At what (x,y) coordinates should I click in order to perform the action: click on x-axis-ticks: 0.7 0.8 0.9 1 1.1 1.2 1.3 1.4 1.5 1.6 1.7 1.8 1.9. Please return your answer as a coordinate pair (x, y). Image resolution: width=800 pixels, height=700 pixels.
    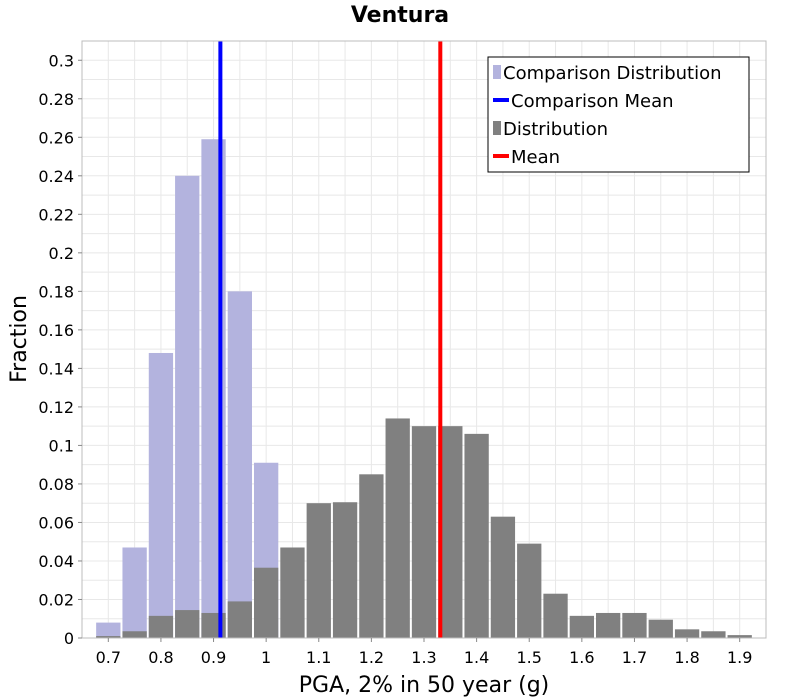
    Looking at the image, I should click on (424, 652).